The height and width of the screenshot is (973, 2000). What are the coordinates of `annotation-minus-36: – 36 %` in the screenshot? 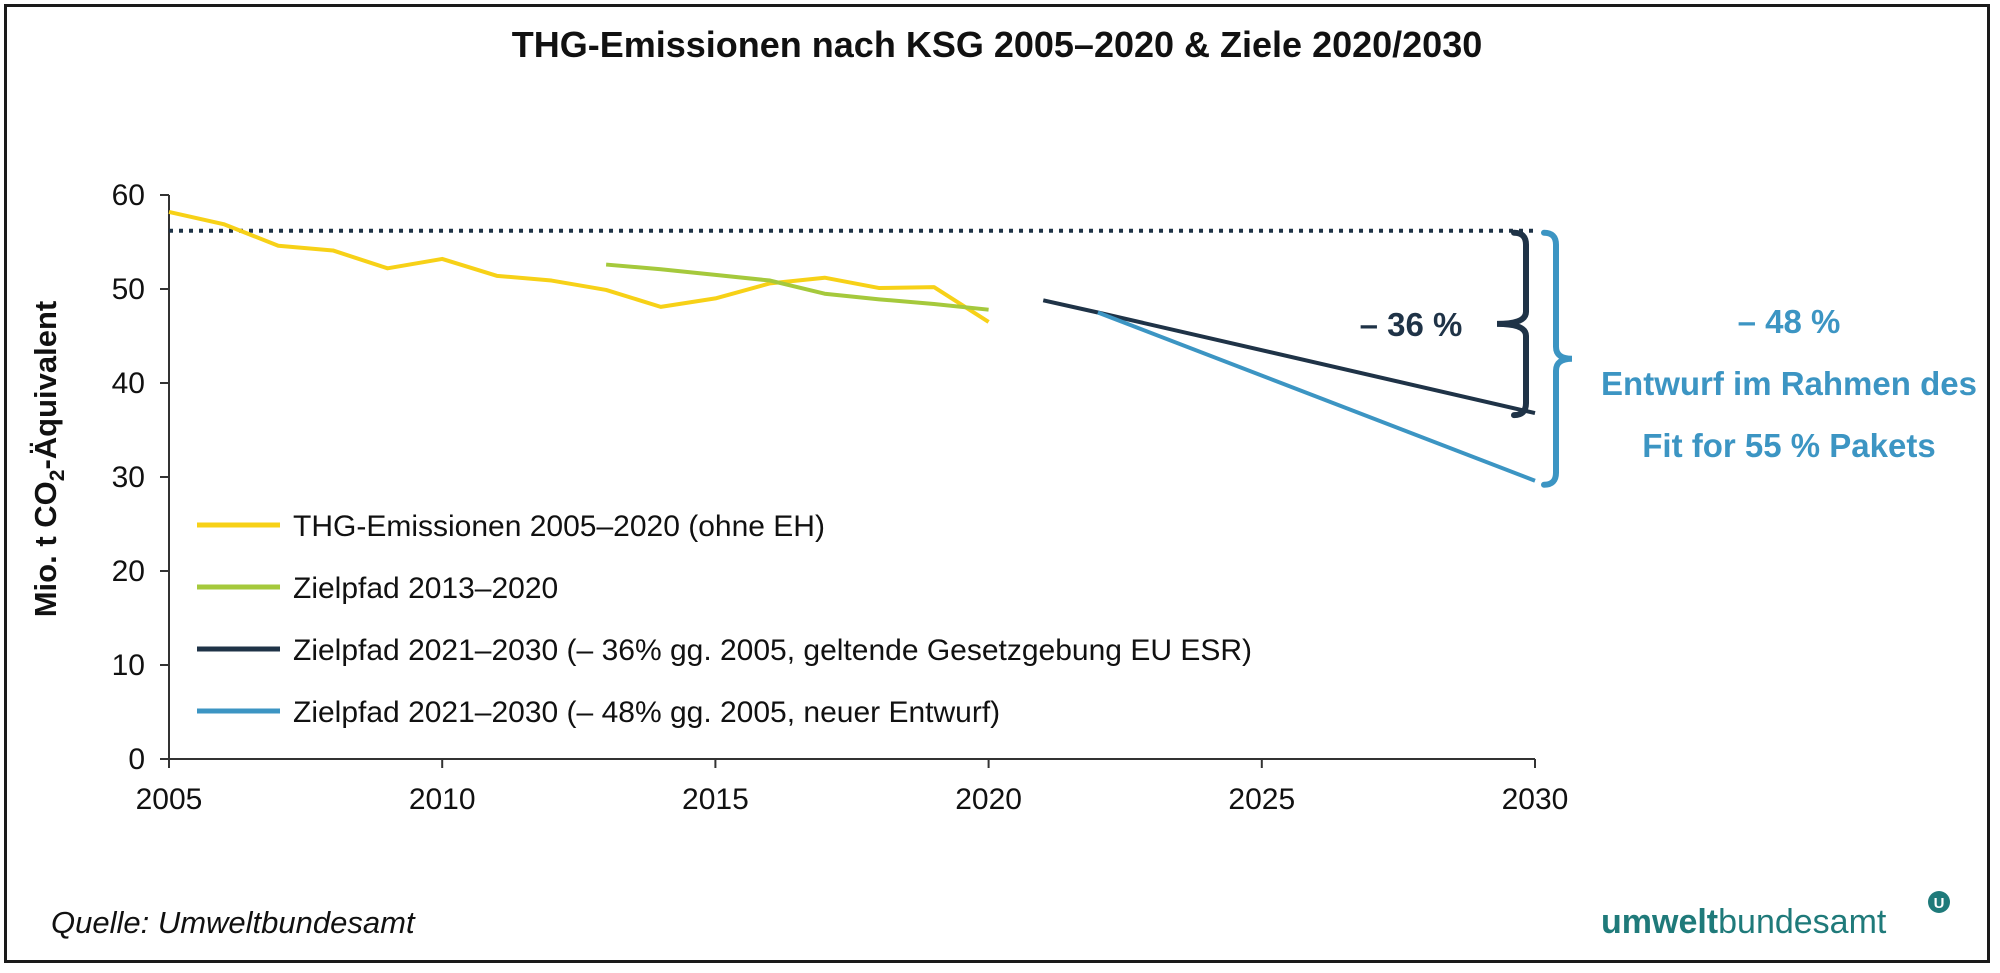 It's located at (1411, 324).